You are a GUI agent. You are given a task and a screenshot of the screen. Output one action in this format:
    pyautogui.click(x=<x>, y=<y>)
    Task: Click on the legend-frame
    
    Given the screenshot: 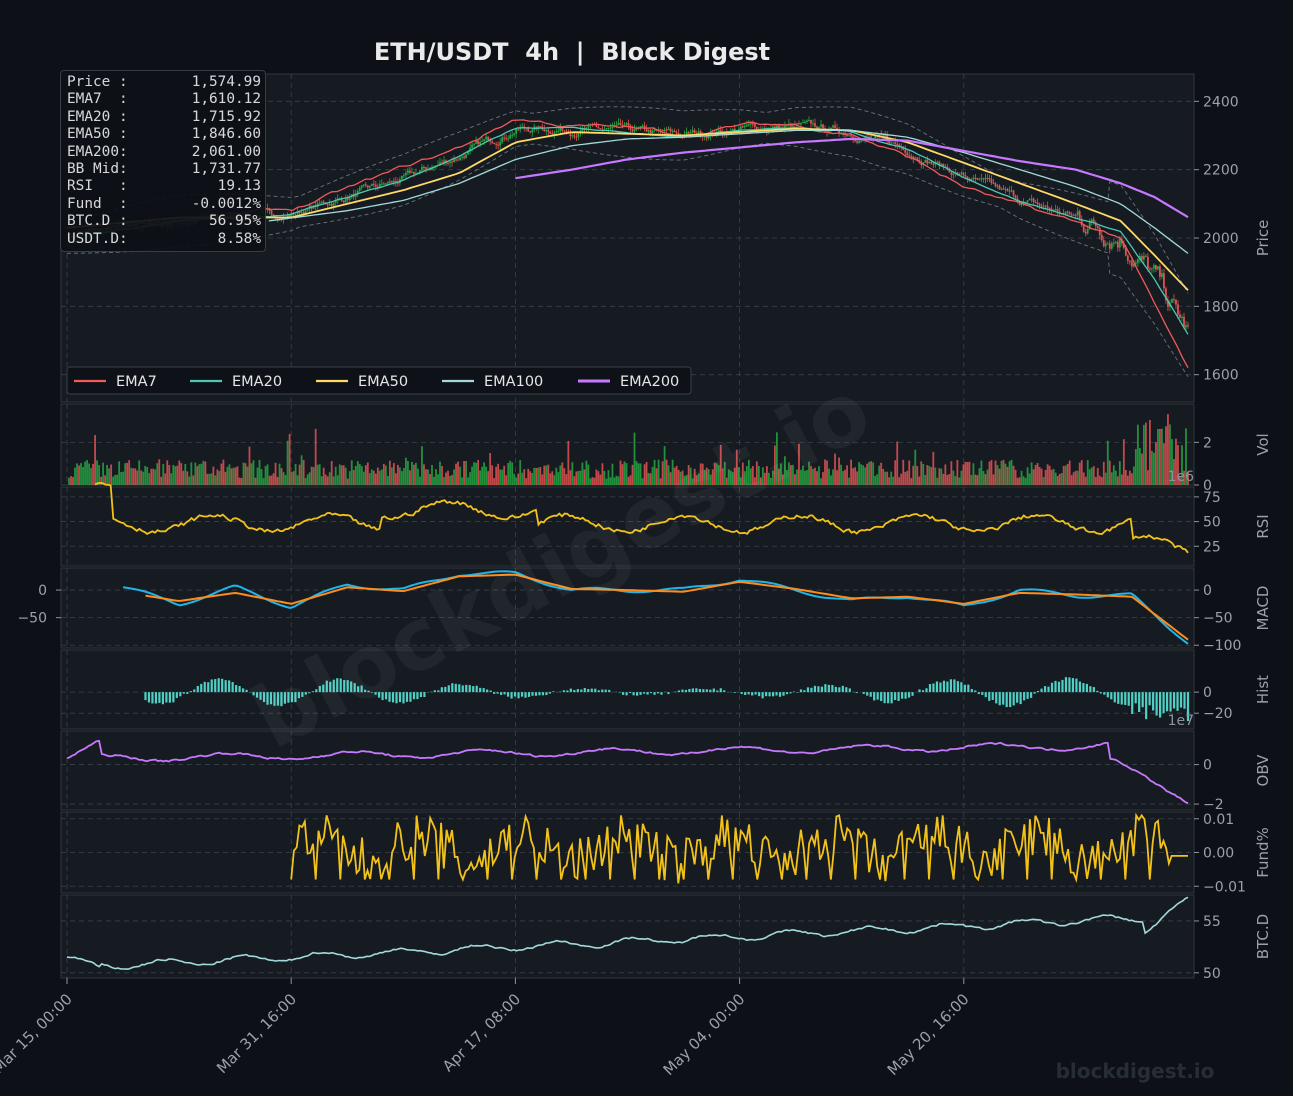 What is the action you would take?
    pyautogui.click(x=379, y=380)
    